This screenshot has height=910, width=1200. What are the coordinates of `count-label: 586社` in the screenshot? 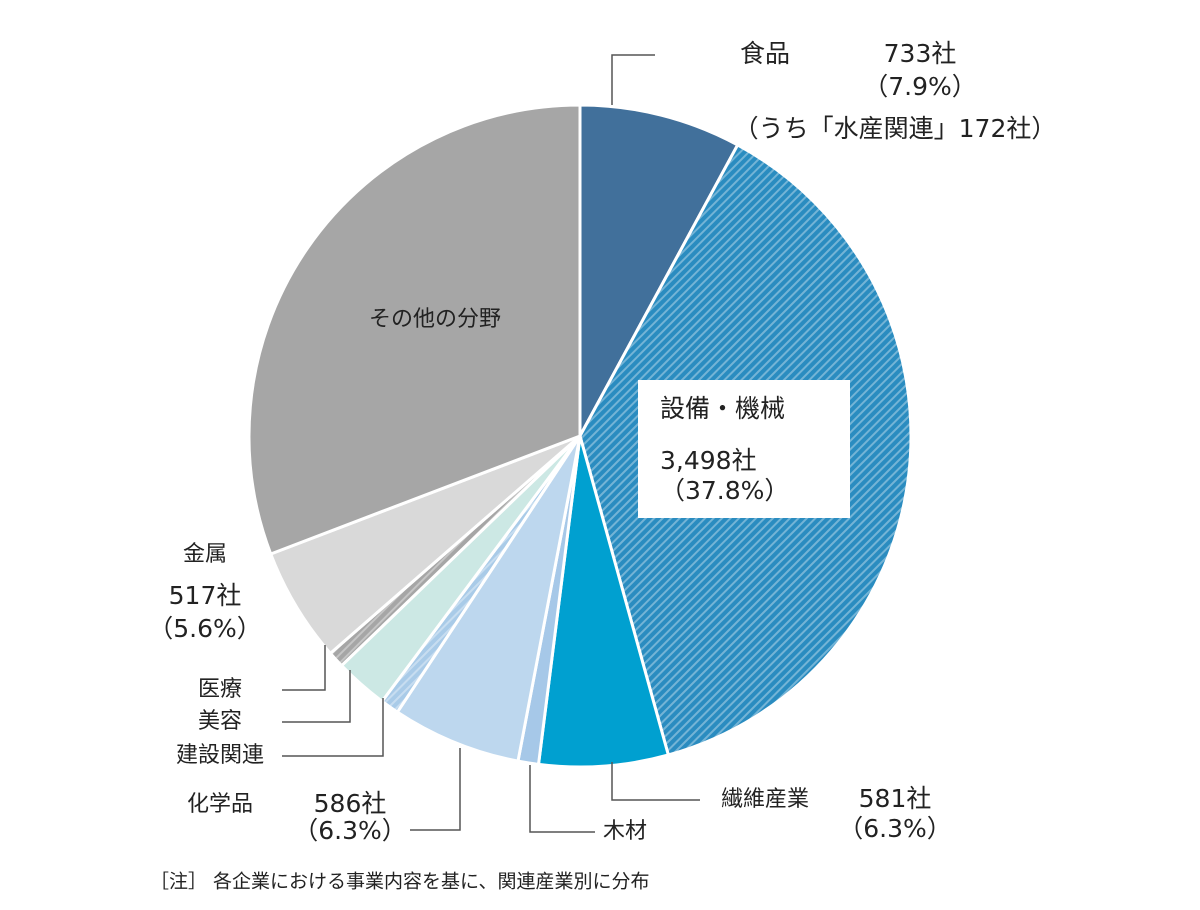 It's located at (350, 803).